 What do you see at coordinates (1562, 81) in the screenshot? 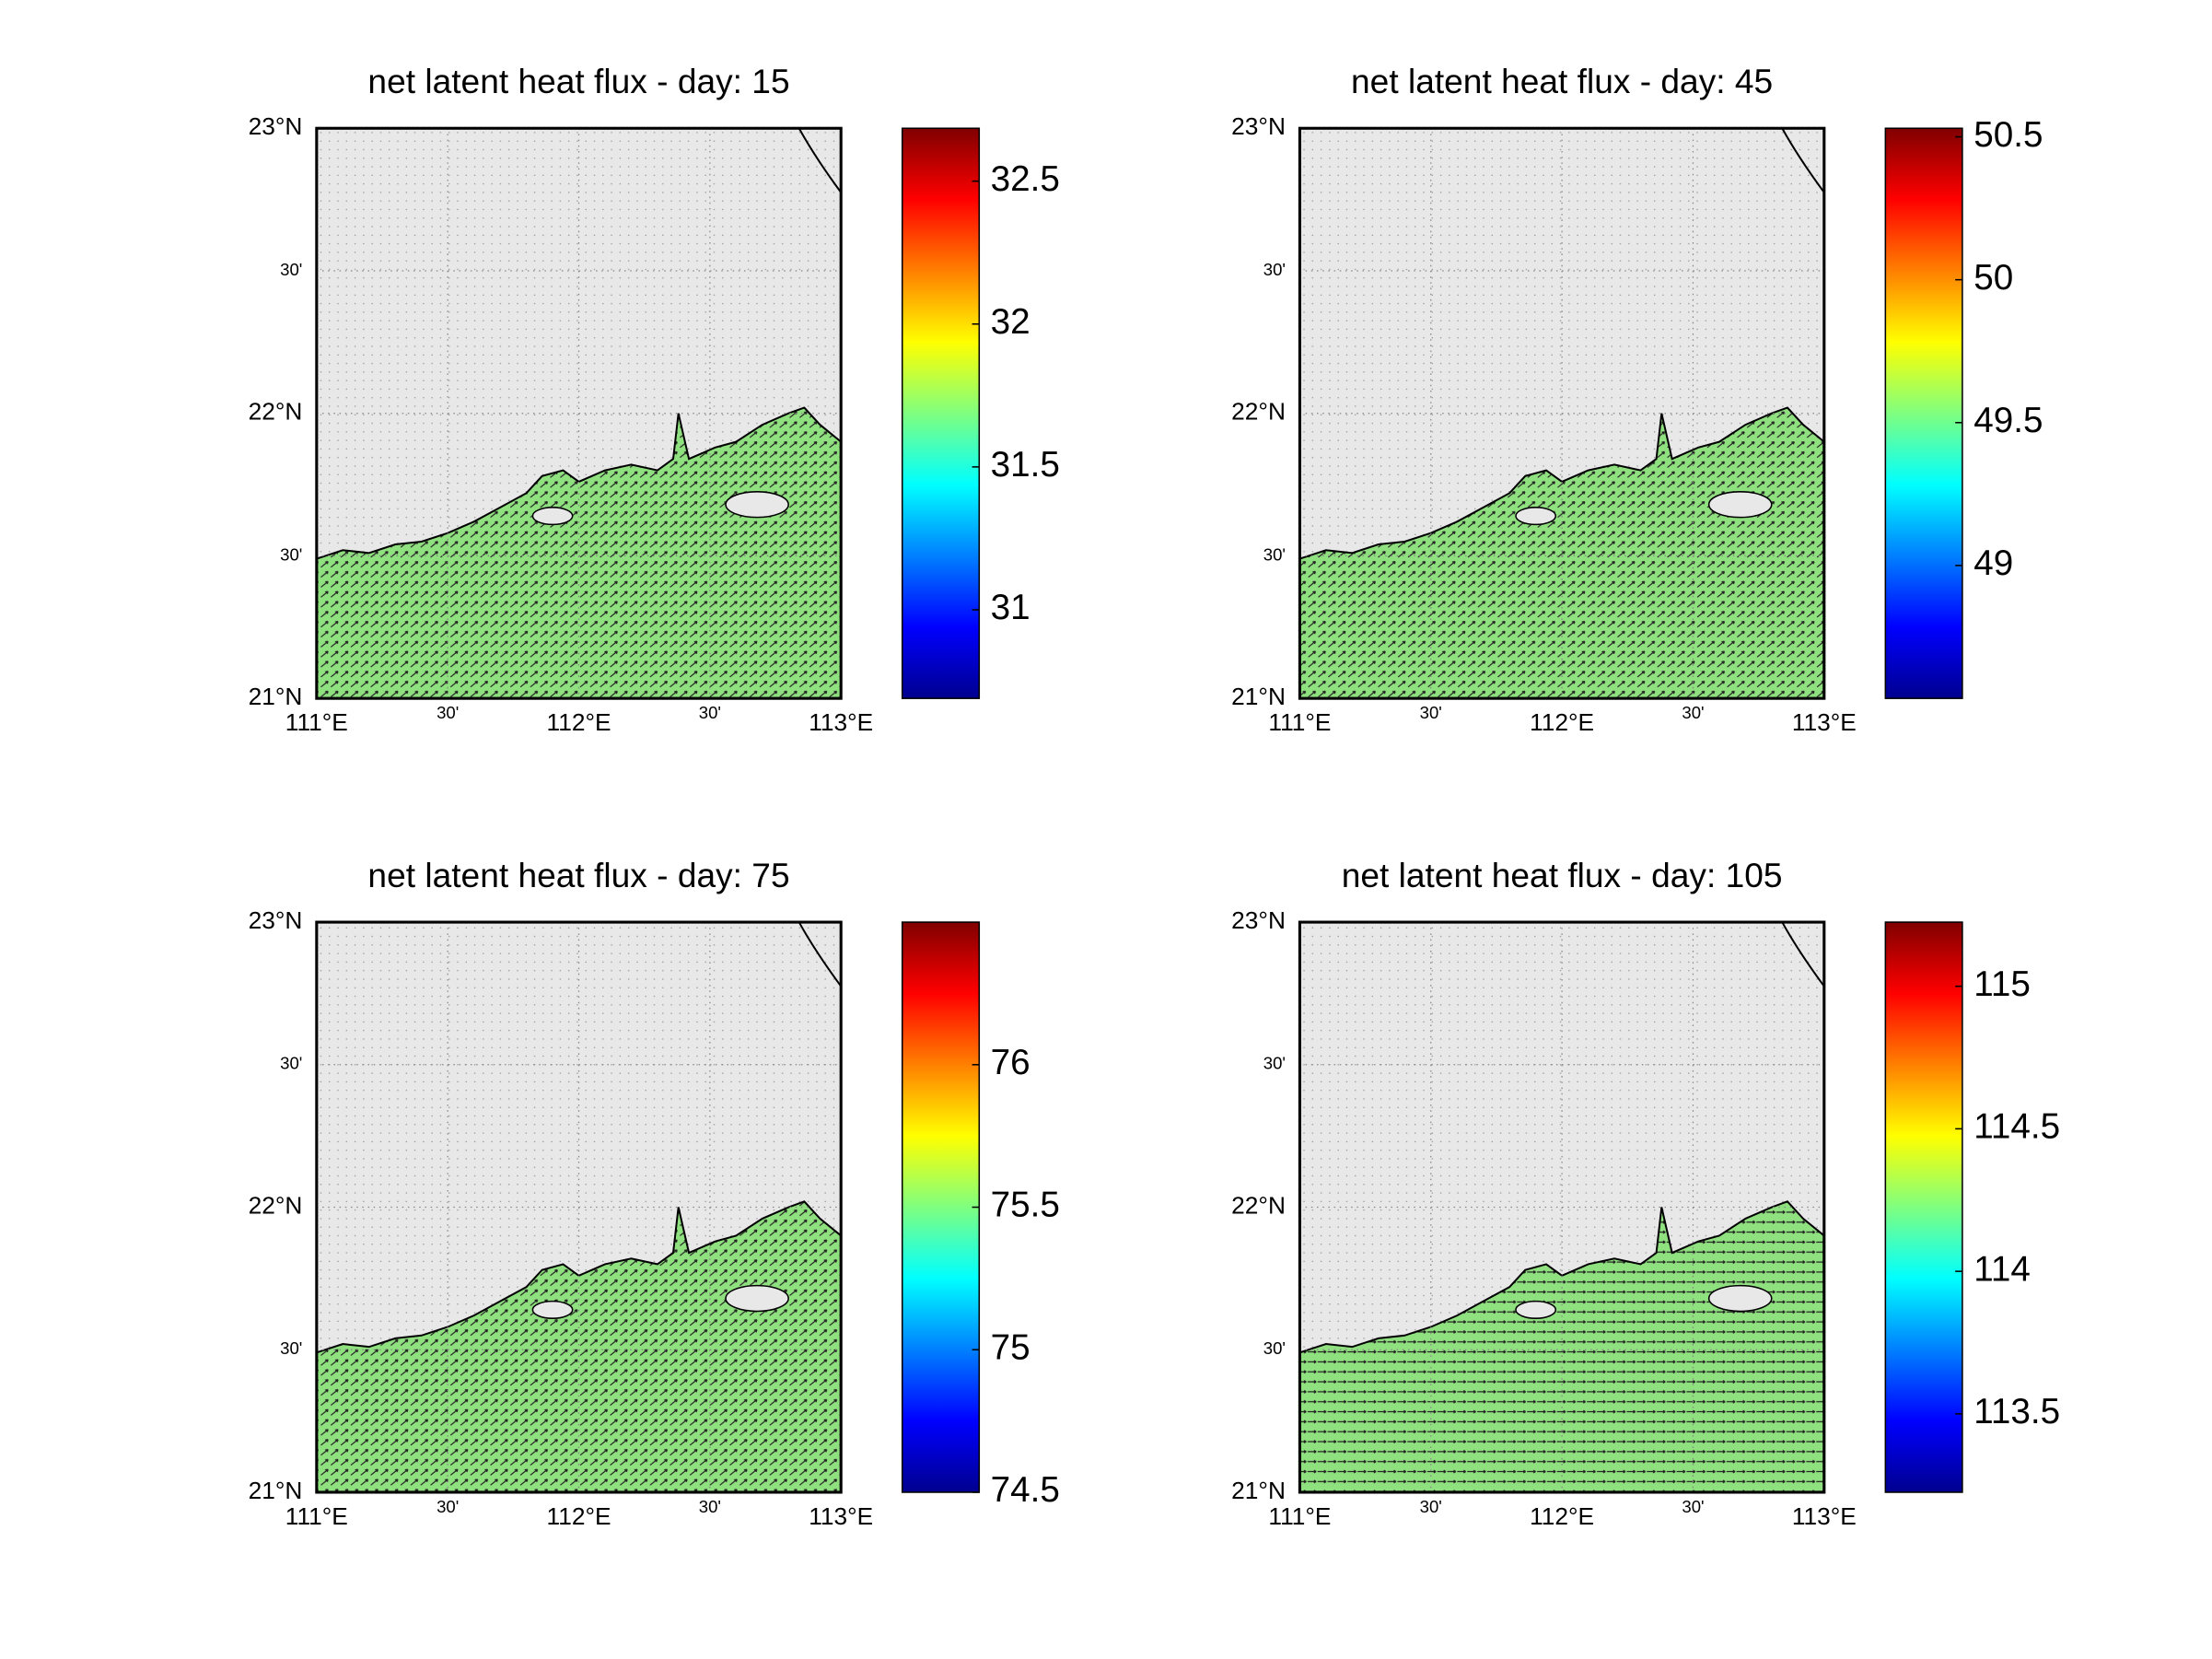
I see `panel-title: net latent heat flux - day: 45` at bounding box center [1562, 81].